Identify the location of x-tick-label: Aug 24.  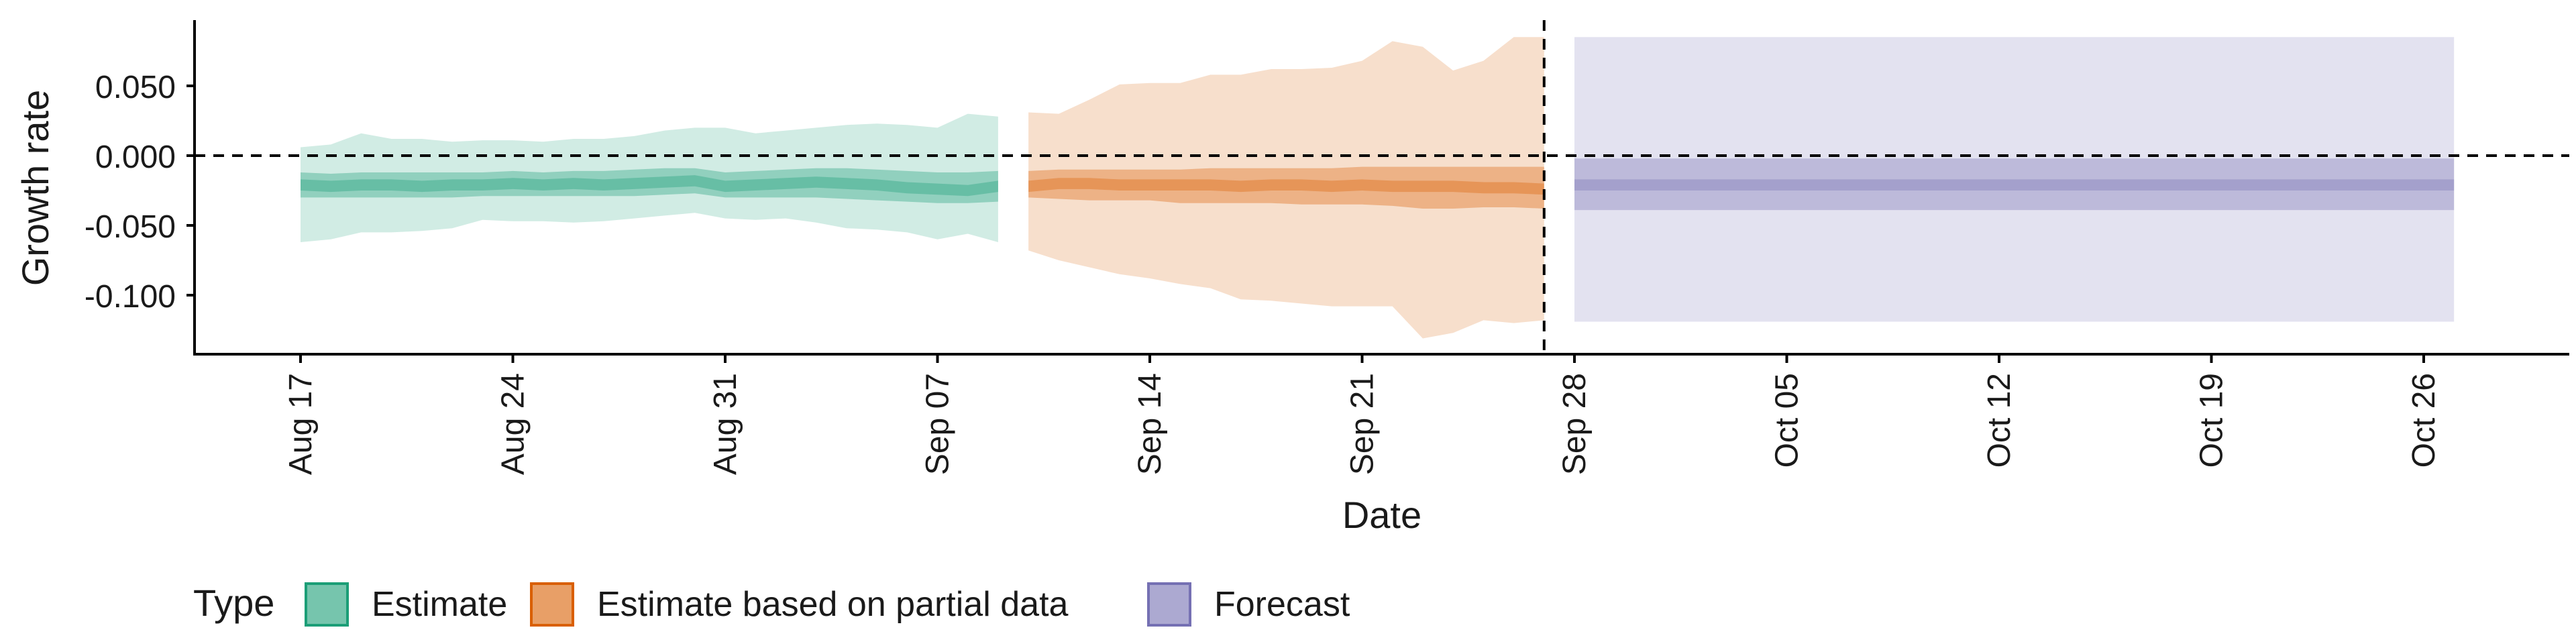
(513, 424).